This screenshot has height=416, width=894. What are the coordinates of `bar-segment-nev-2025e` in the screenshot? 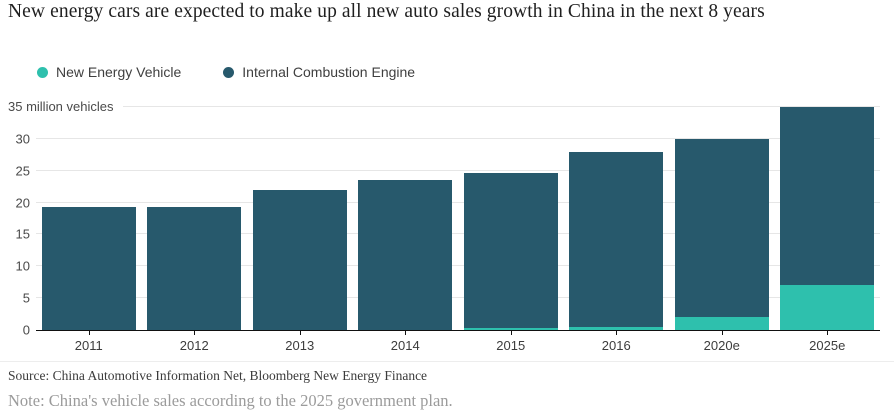 It's located at (827, 307).